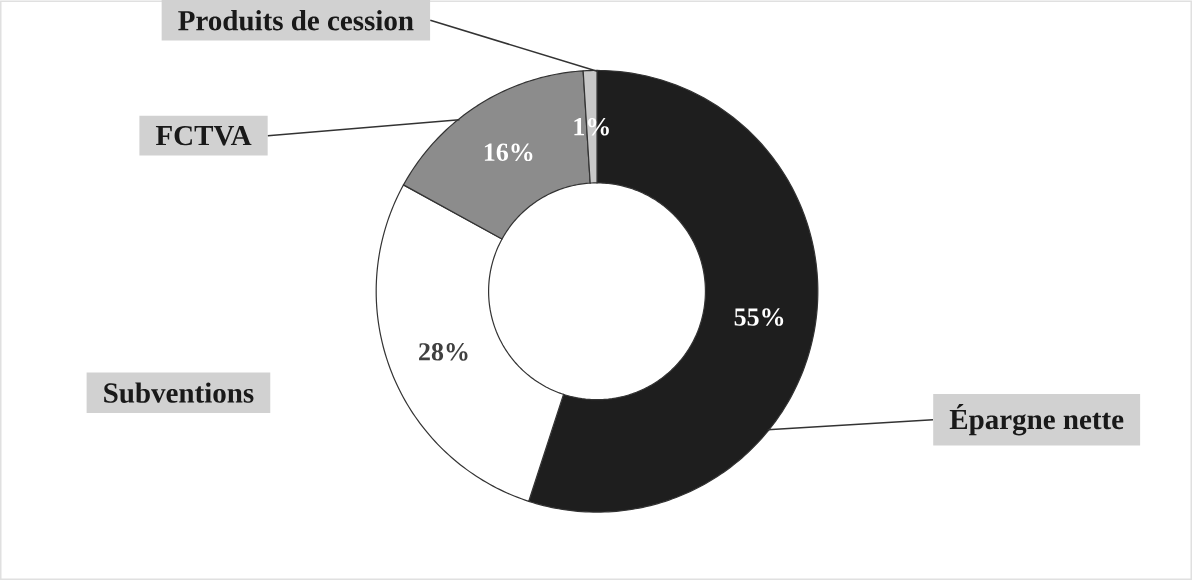  I want to click on data-label: 16%, so click(508, 152).